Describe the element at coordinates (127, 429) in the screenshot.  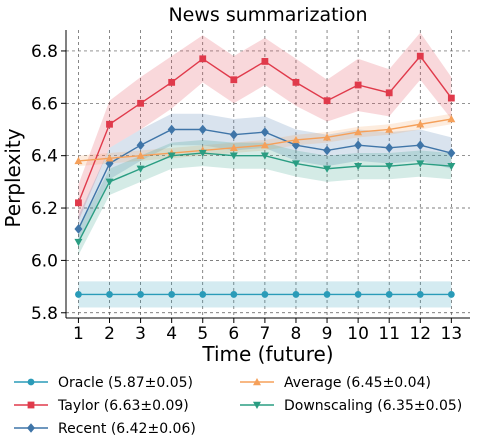
I see `legend-label: Recent (6.42±0.06)` at that location.